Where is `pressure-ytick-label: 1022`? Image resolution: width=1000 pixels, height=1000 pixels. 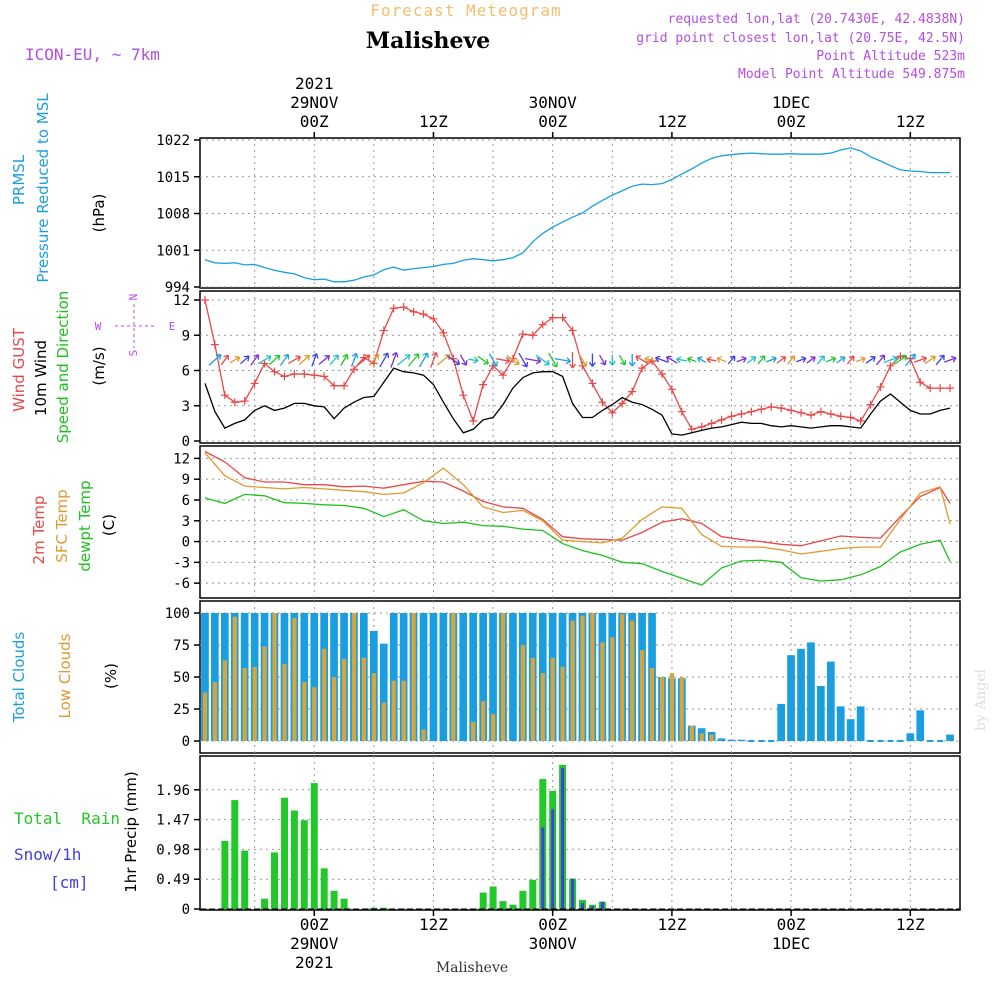
pressure-ytick-label: 1022 is located at coordinates (173, 141).